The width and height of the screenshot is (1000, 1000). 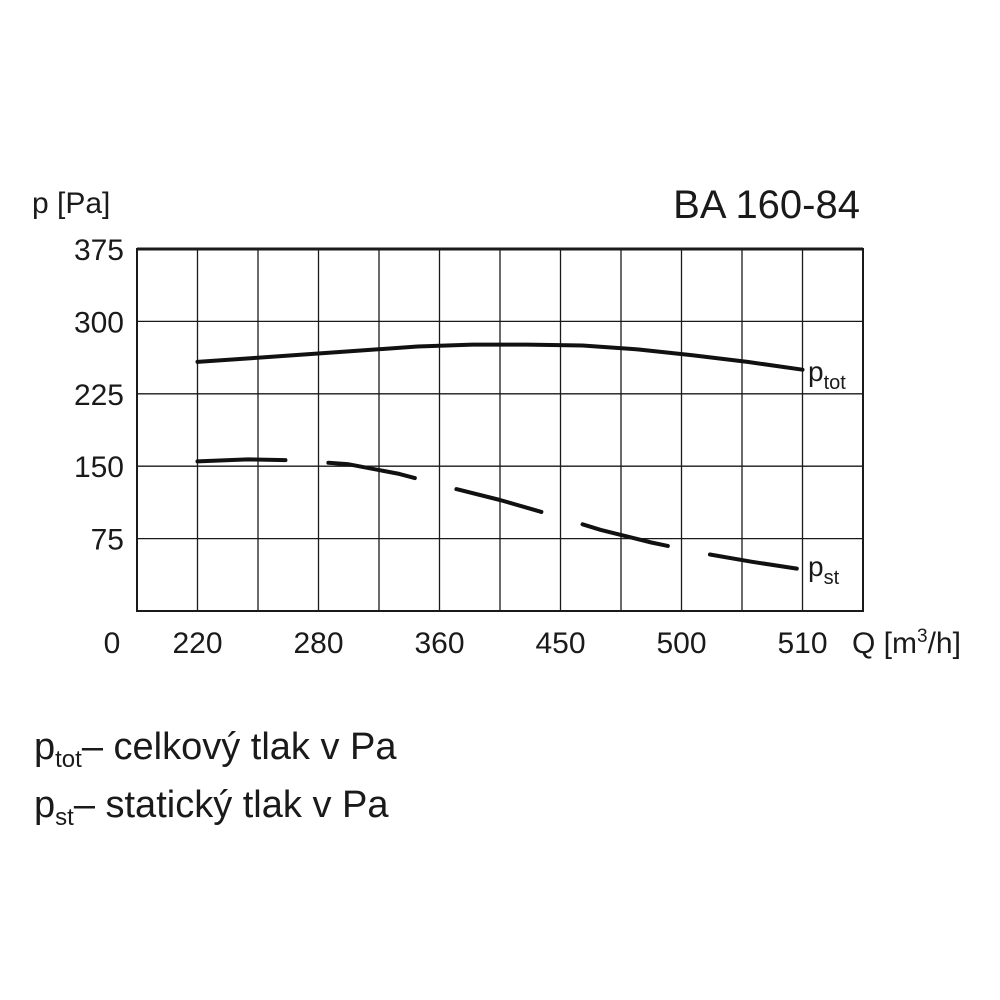 I want to click on legend-ptot-sub: tot, so click(x=68, y=759).